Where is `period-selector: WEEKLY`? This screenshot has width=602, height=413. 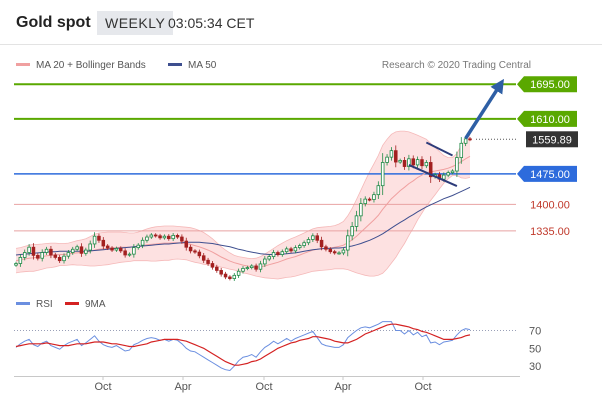
period-selector: WEEKLY is located at coordinates (135, 23).